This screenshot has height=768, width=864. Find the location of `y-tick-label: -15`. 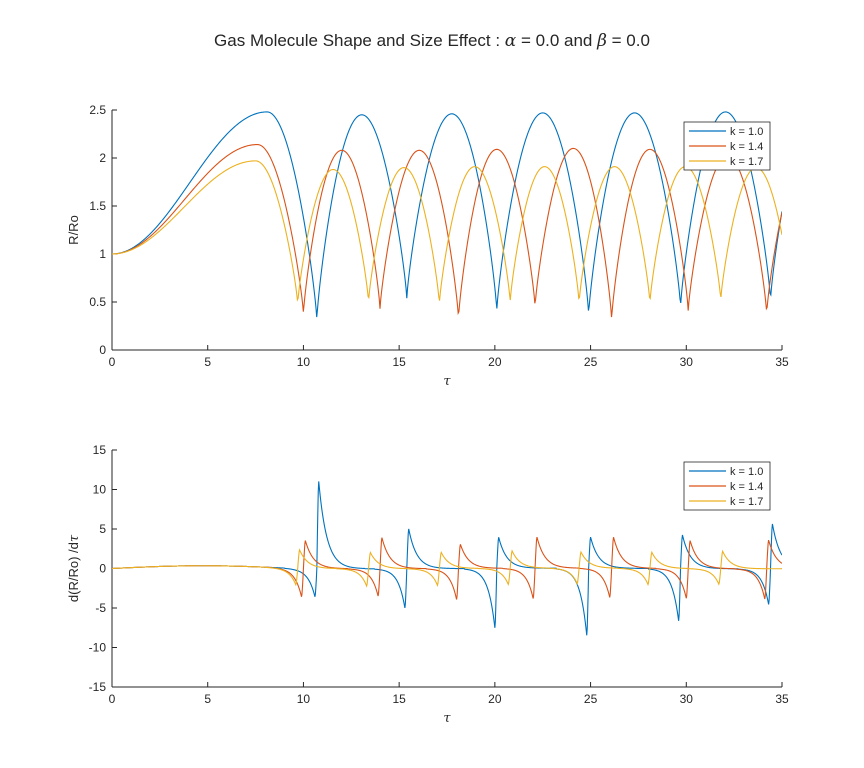

y-tick-label: -15 is located at coordinates (98, 687).